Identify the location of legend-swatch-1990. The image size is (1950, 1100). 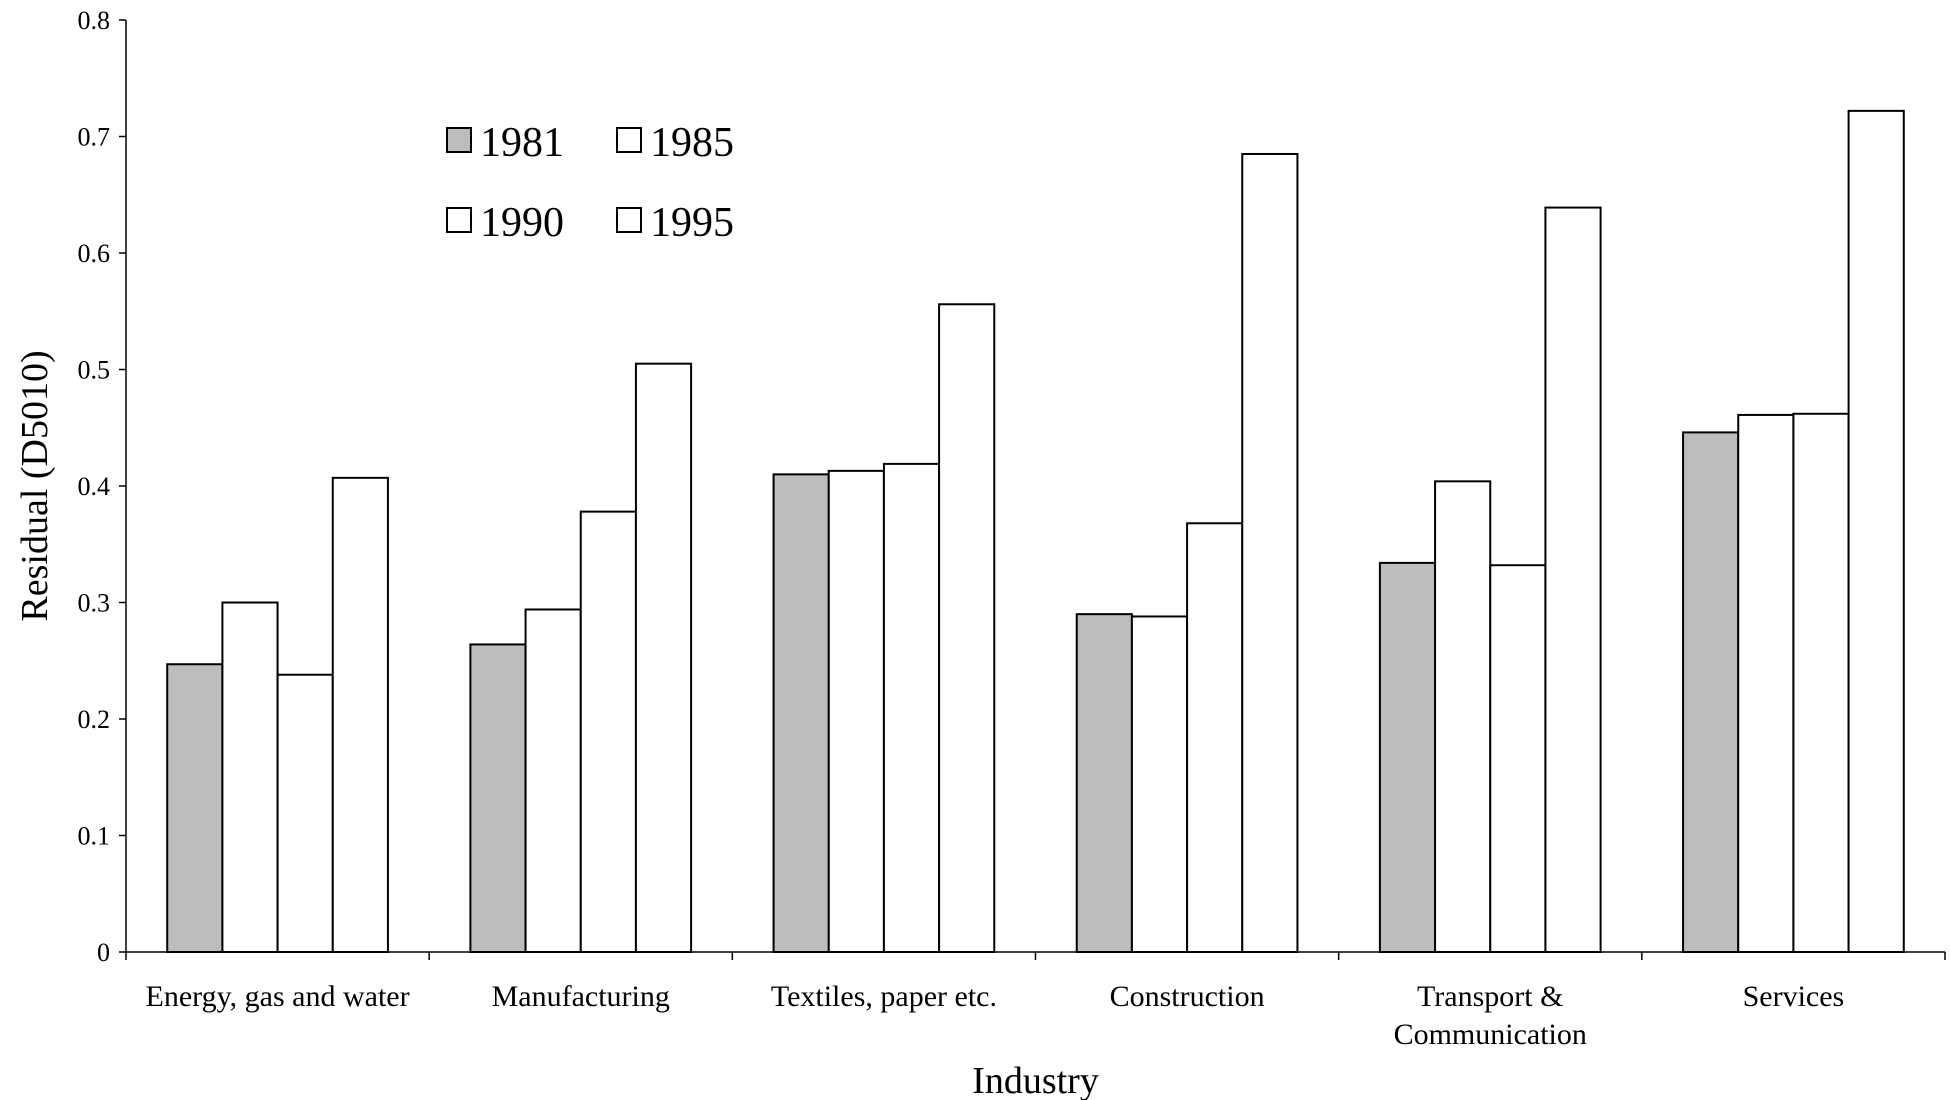
(459, 220).